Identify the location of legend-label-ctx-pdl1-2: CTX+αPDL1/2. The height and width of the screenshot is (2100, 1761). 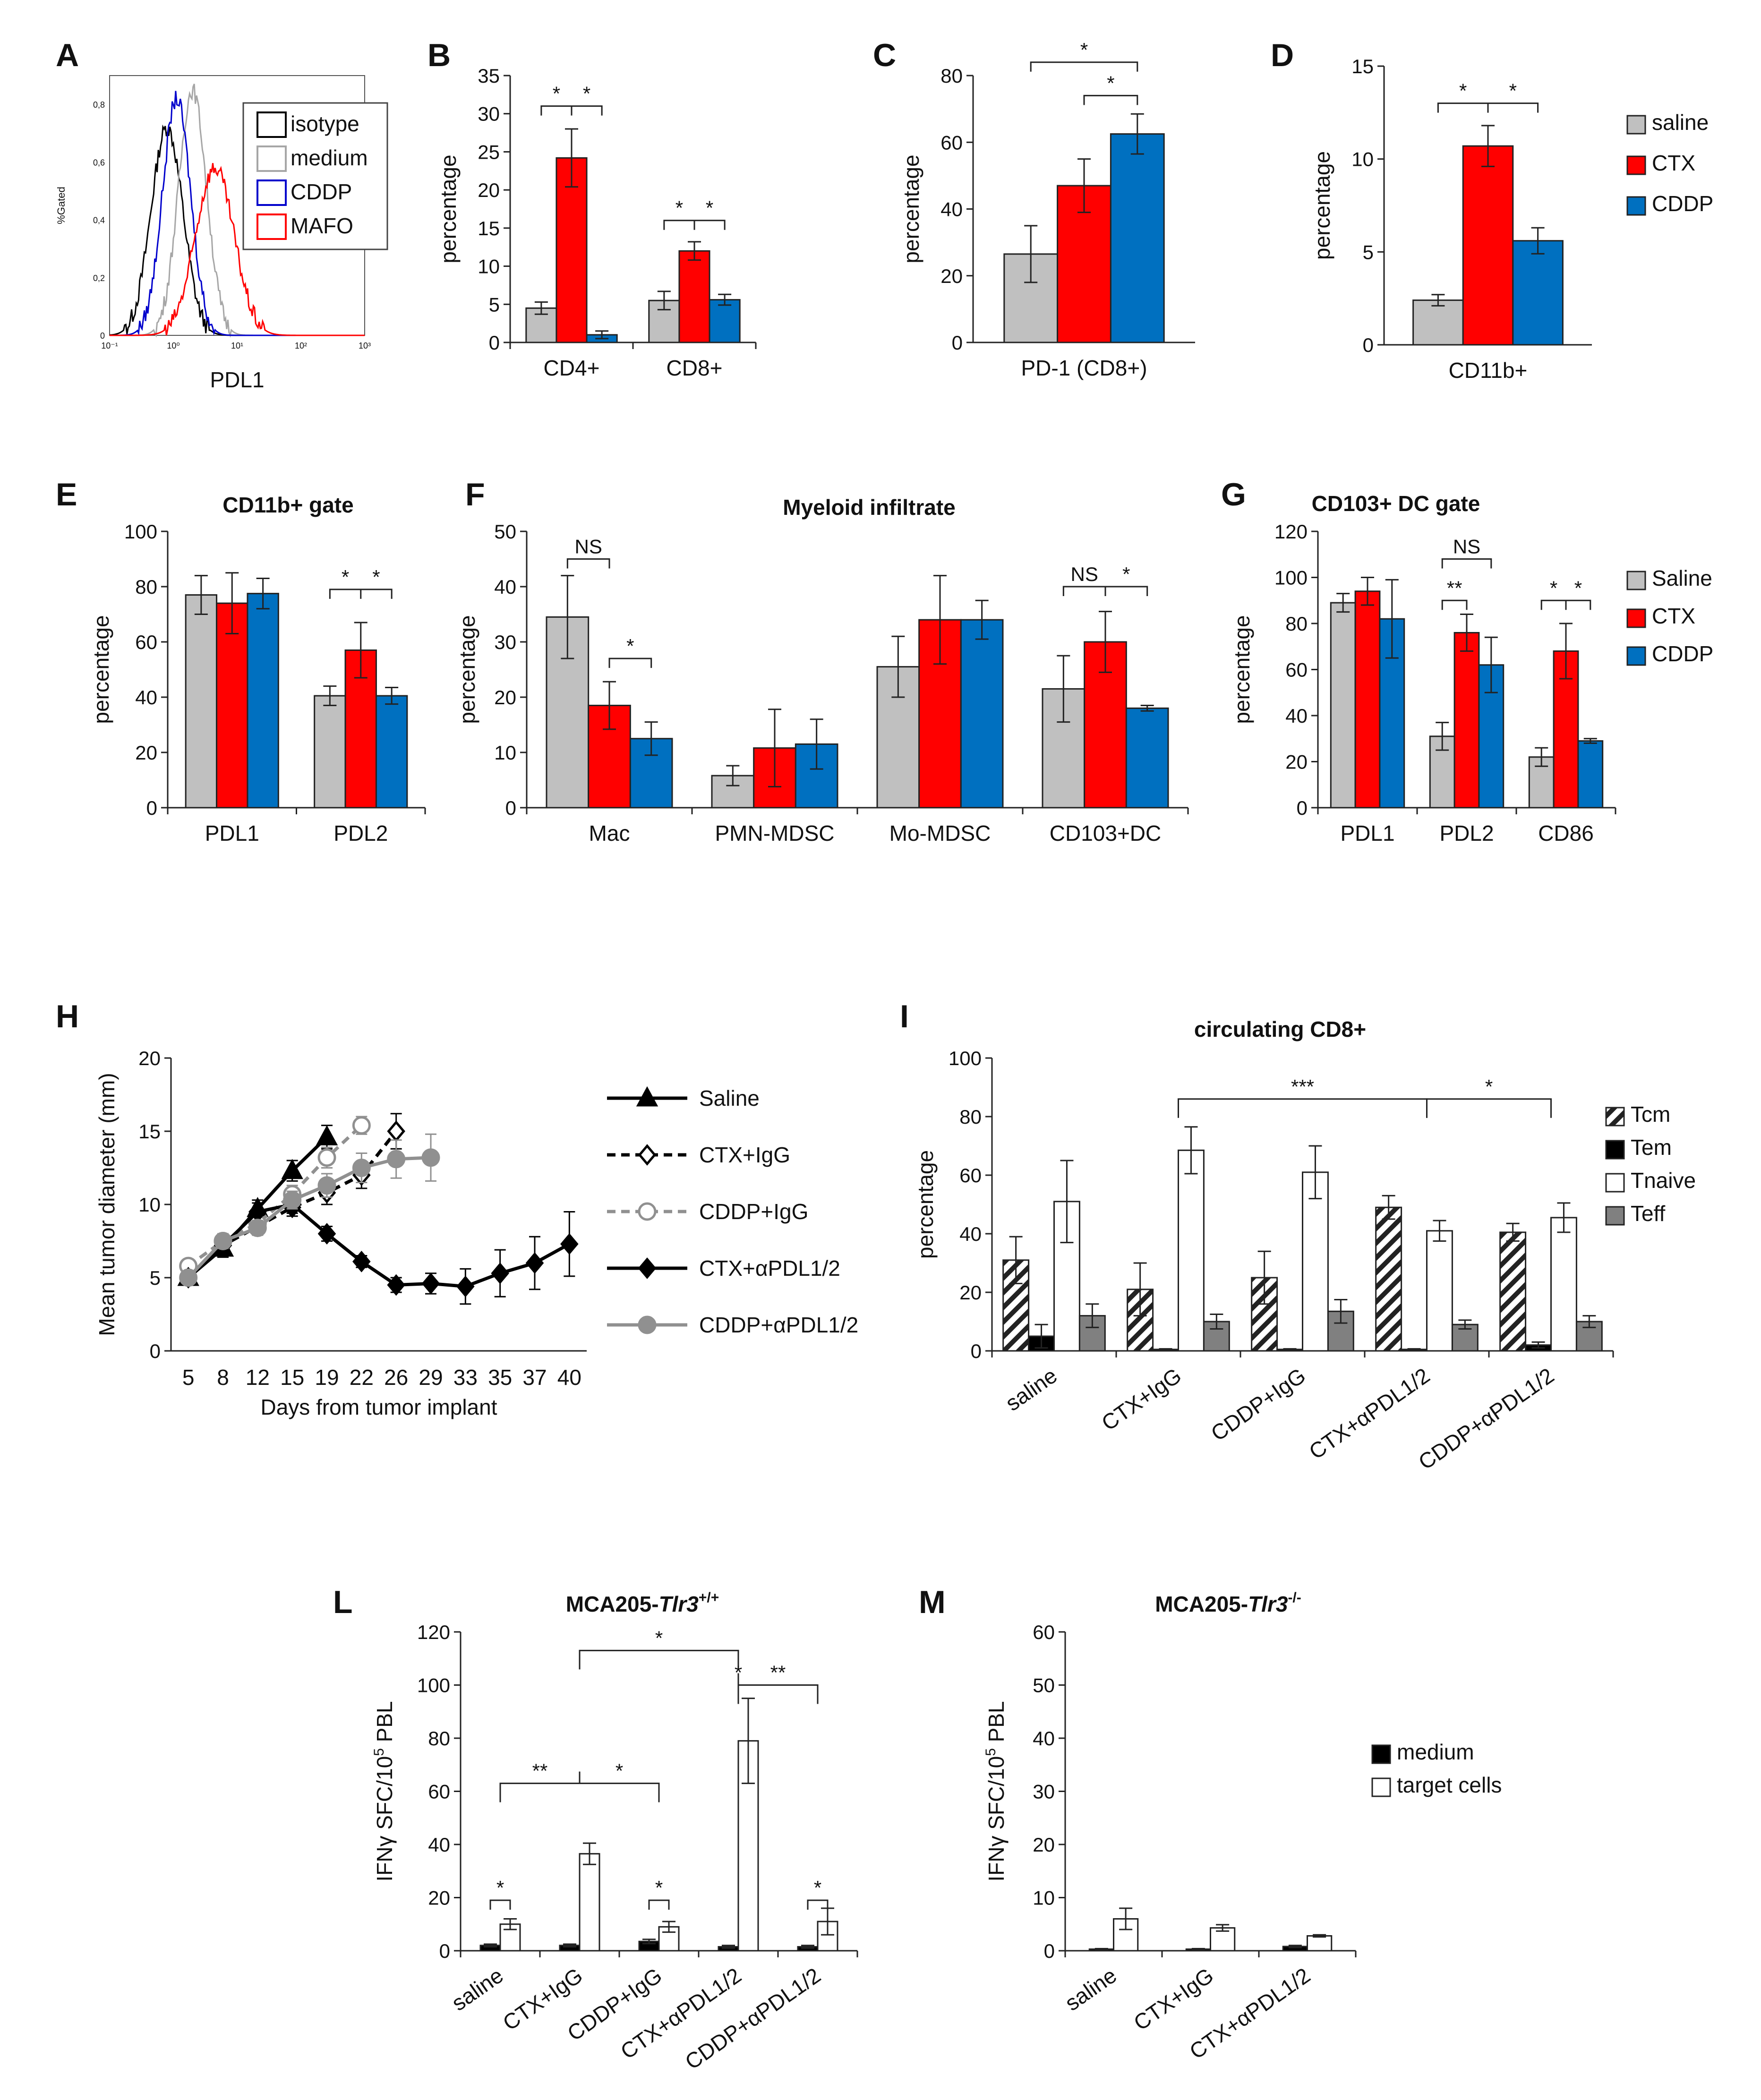
(769, 1268).